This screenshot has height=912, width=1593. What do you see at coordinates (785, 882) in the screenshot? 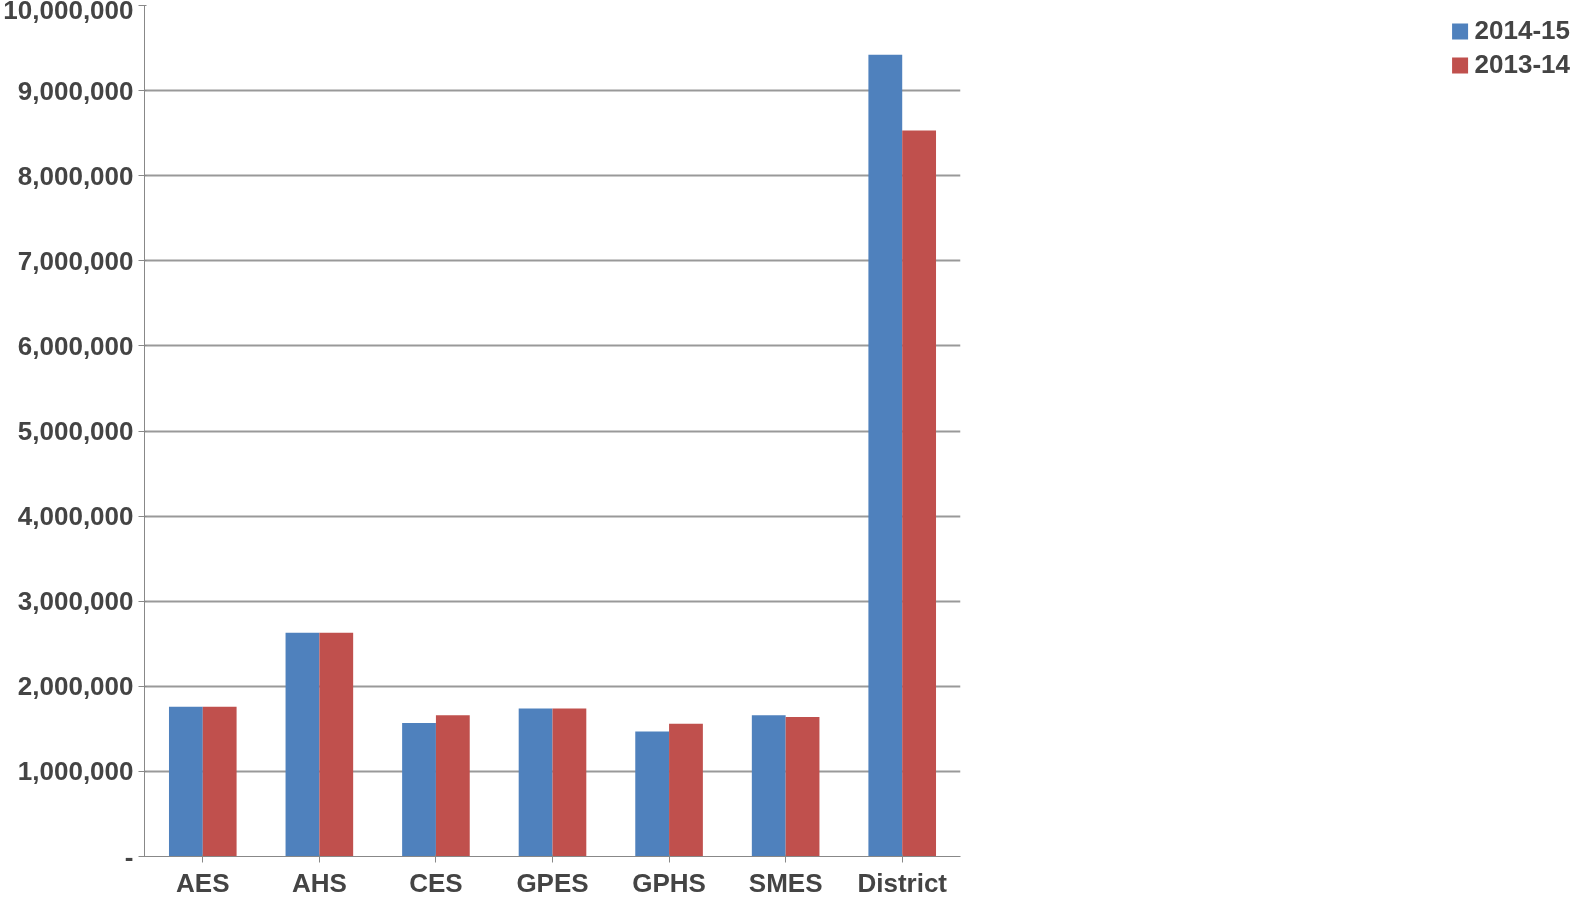
I see `x-tick-label: SMES` at bounding box center [785, 882].